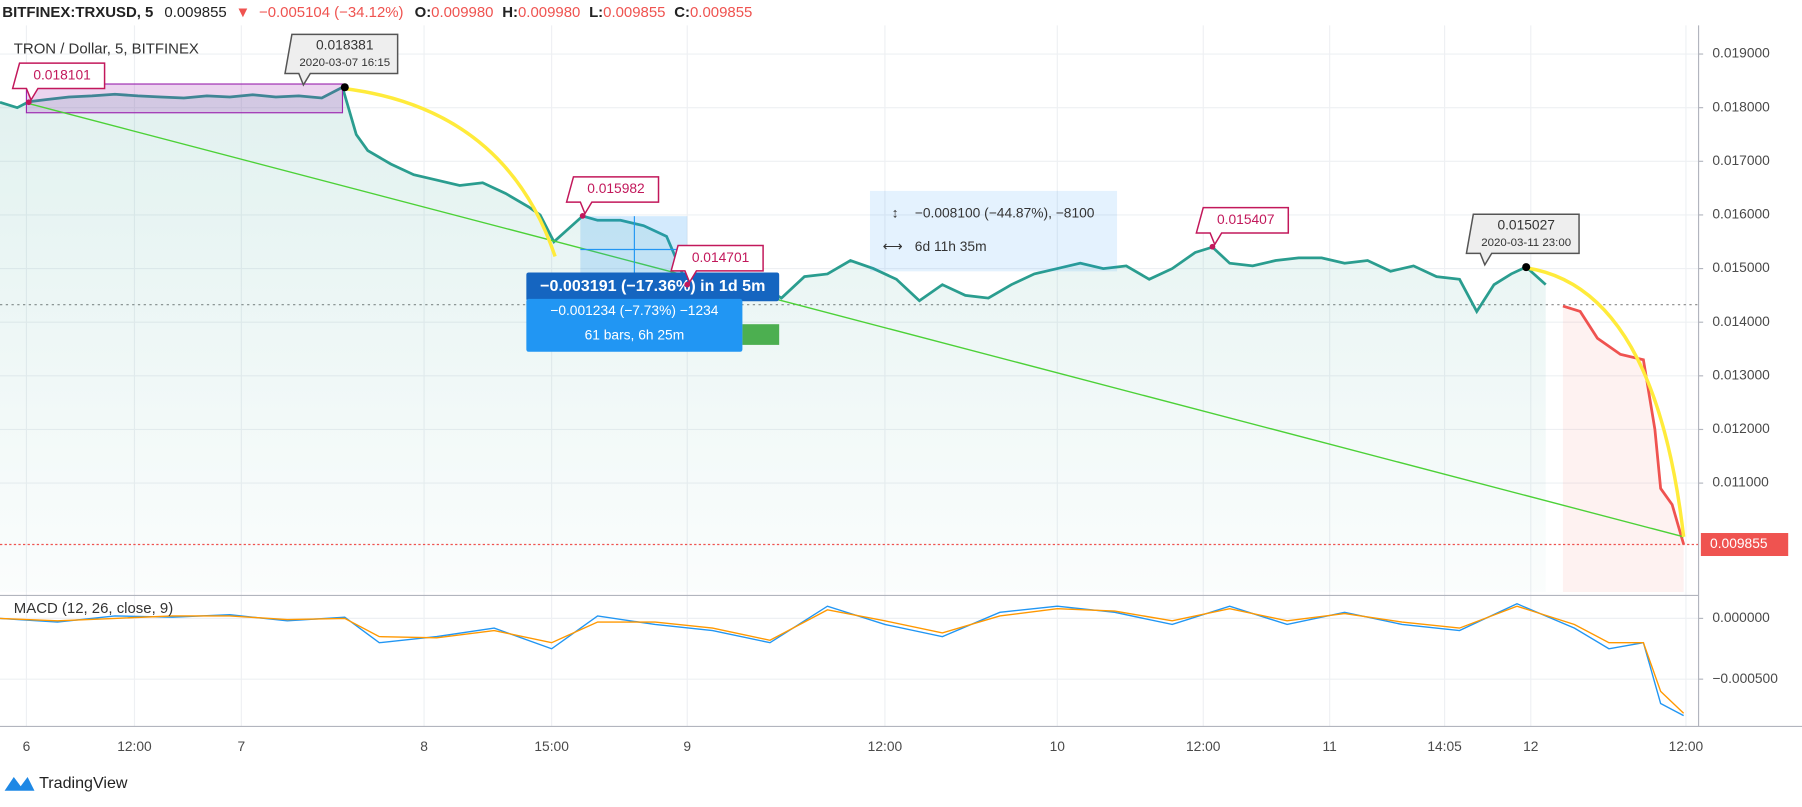 The width and height of the screenshot is (1802, 807). I want to click on l: 0.009855, so click(634, 12).